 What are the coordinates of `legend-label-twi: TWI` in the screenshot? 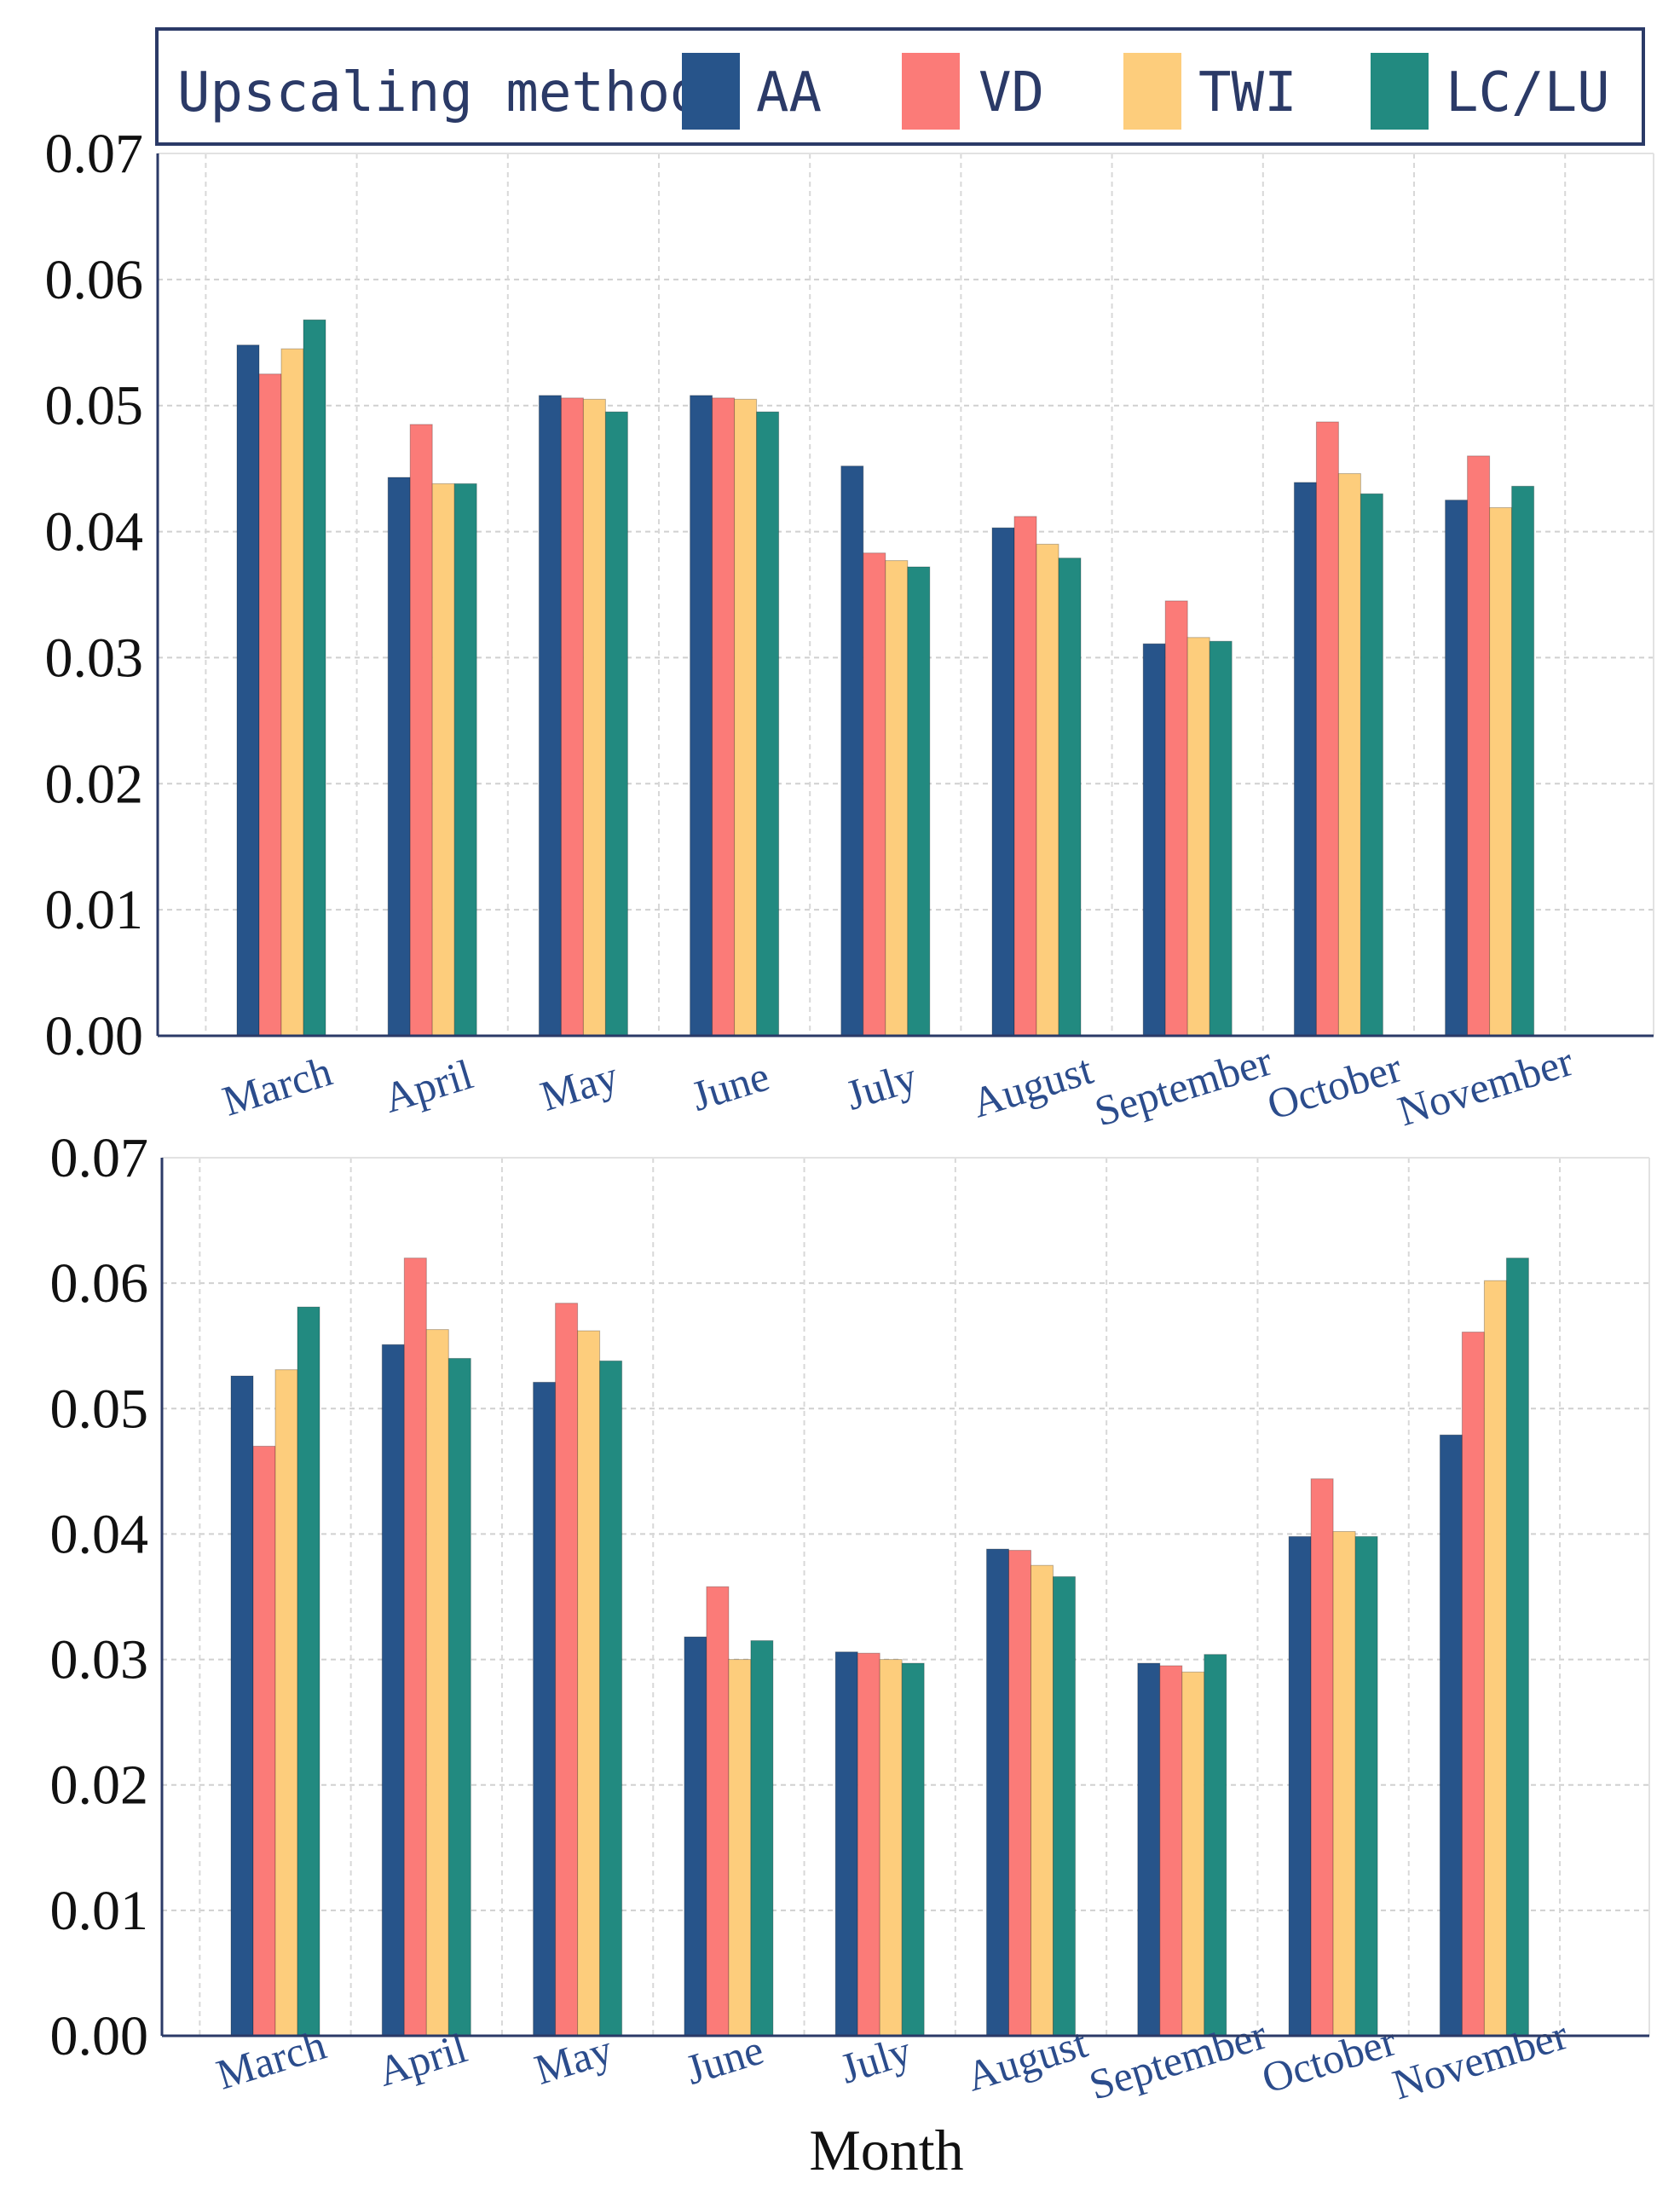 It's located at (1247, 92).